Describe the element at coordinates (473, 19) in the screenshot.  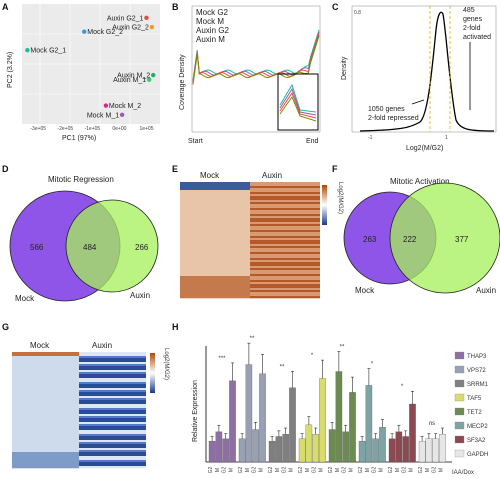
I see `density-up-line-2: genes` at that location.